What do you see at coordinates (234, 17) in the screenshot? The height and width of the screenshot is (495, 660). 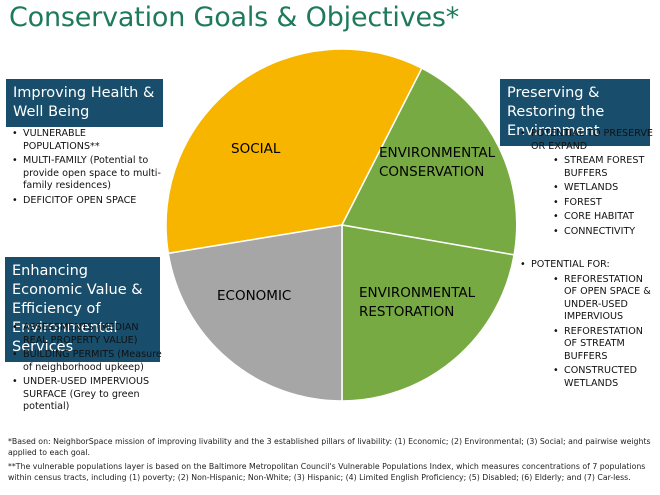 I see `page-title: Conservation Goals & Objectives*` at bounding box center [234, 17].